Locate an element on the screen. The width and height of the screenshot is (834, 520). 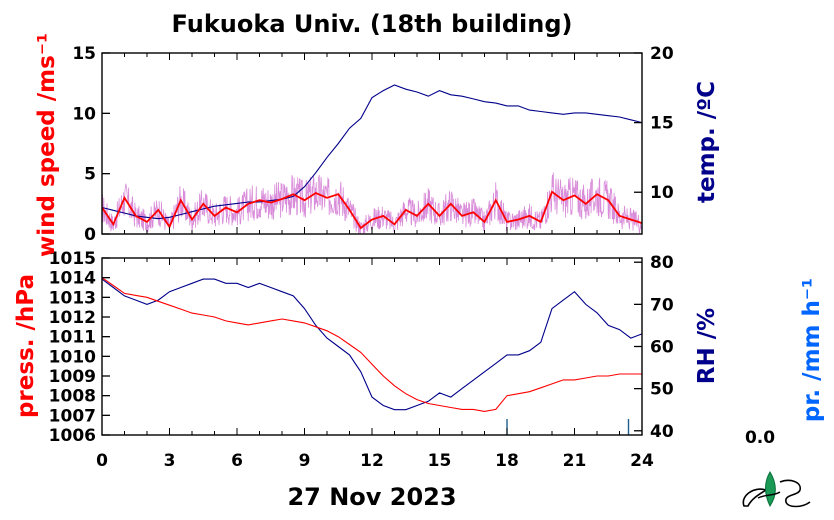
x-tick-label: 18 is located at coordinates (507, 461).